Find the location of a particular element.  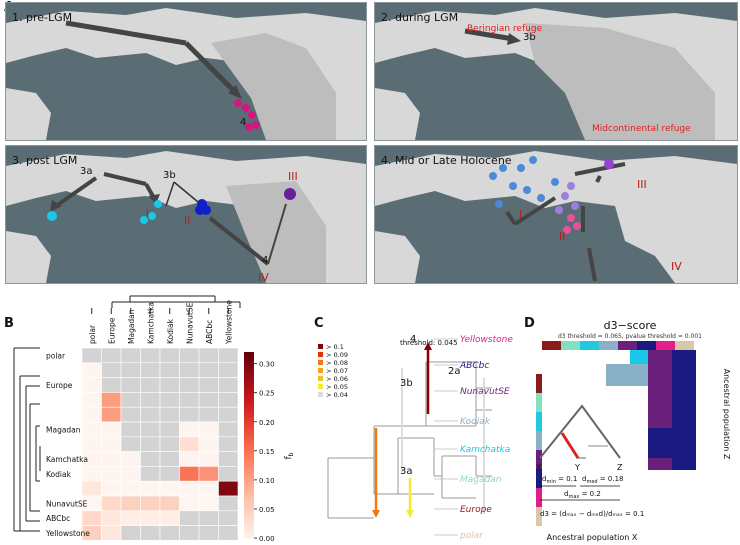

map-3-title: 3. post LGM is located at coordinates (45, 160).